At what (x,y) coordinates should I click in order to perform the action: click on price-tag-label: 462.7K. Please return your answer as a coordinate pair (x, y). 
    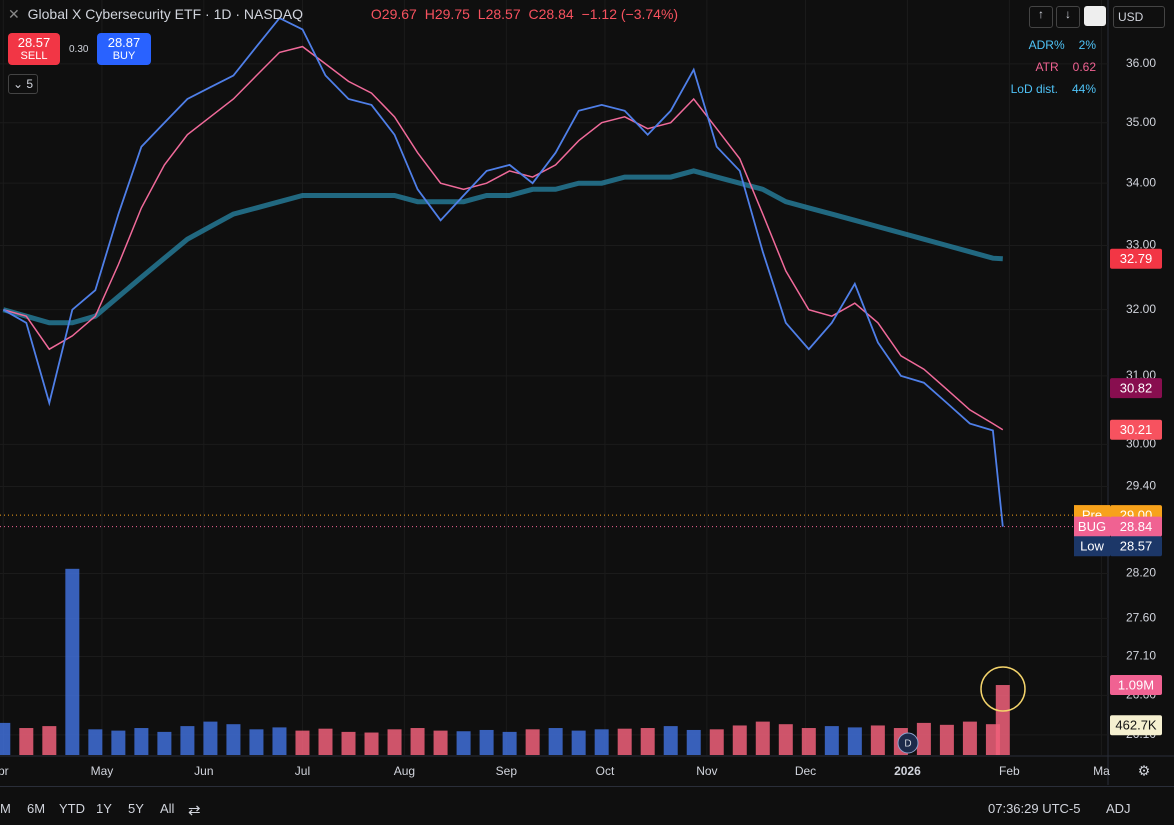
    Looking at the image, I should click on (1136, 725).